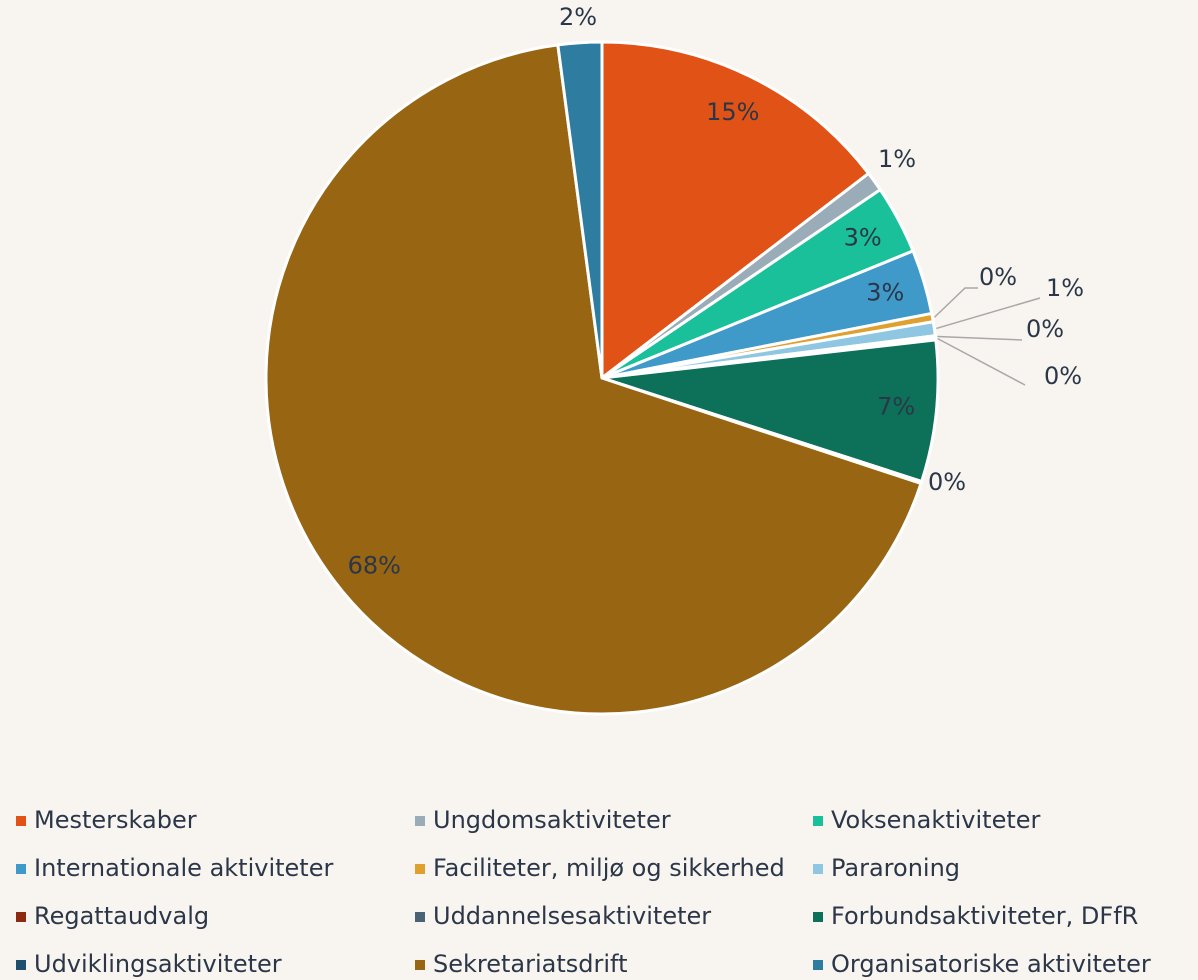  Describe the element at coordinates (984, 916) in the screenshot. I see `legend-label: Forbundsaktiviteter, DFfR` at that location.